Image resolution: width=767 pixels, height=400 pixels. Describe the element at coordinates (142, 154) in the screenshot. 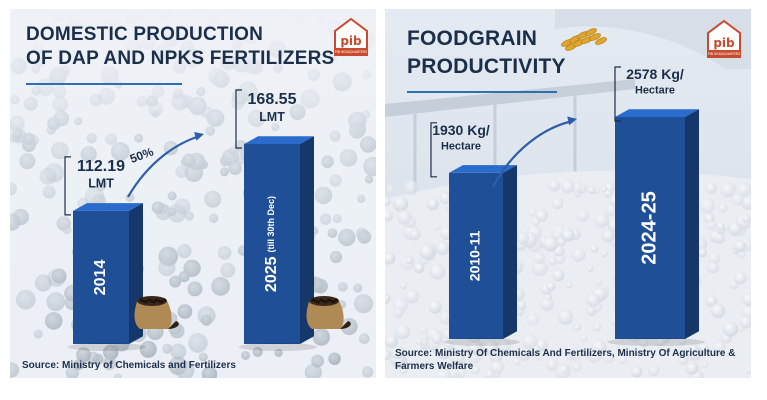

I see `growth-label: 50%` at that location.